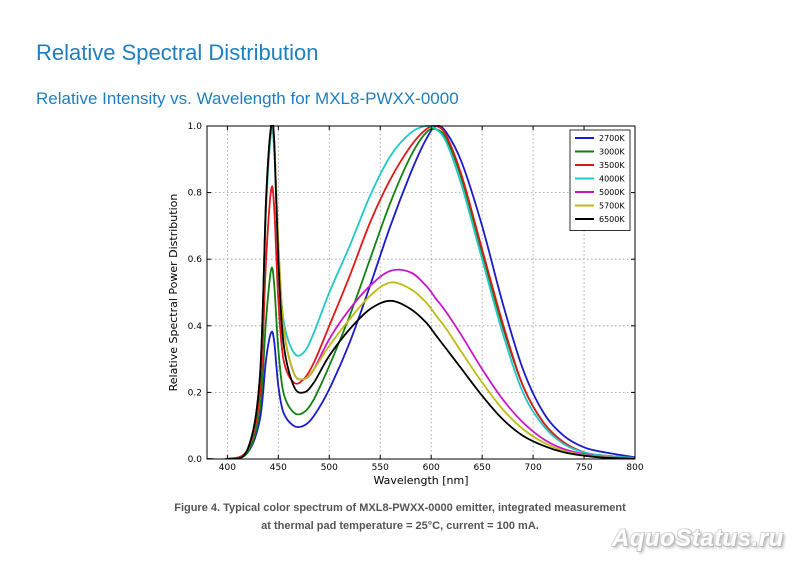 The height and width of the screenshot is (572, 812). Describe the element at coordinates (195, 327) in the screenshot. I see `y-tick-label: 0.4` at that location.